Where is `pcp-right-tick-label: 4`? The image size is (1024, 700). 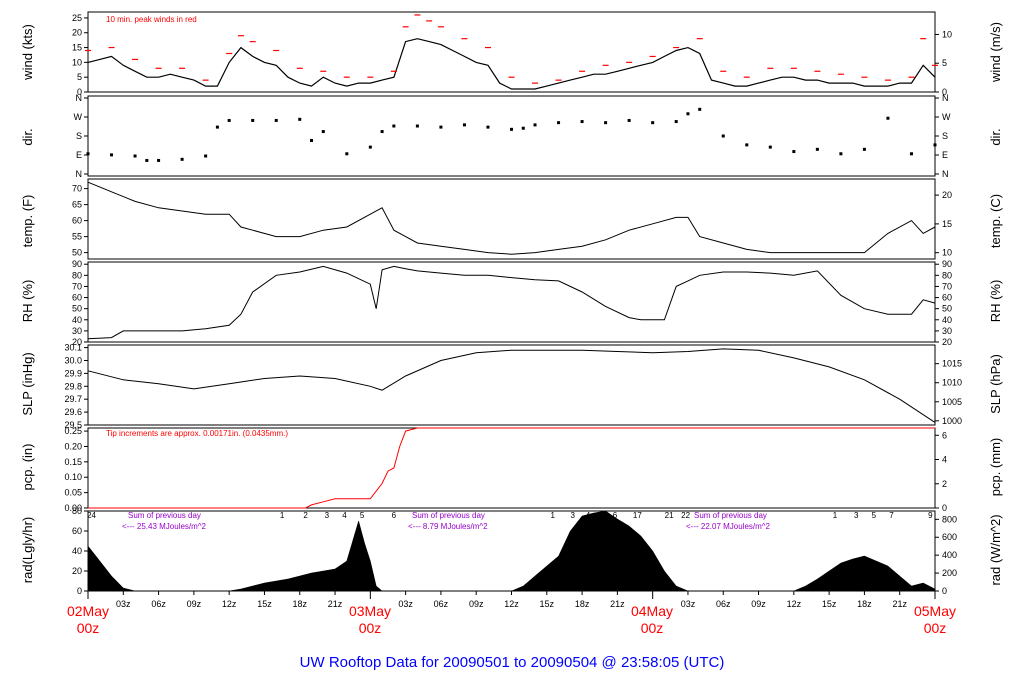 pcp-right-tick-label: 4 is located at coordinates (944, 460).